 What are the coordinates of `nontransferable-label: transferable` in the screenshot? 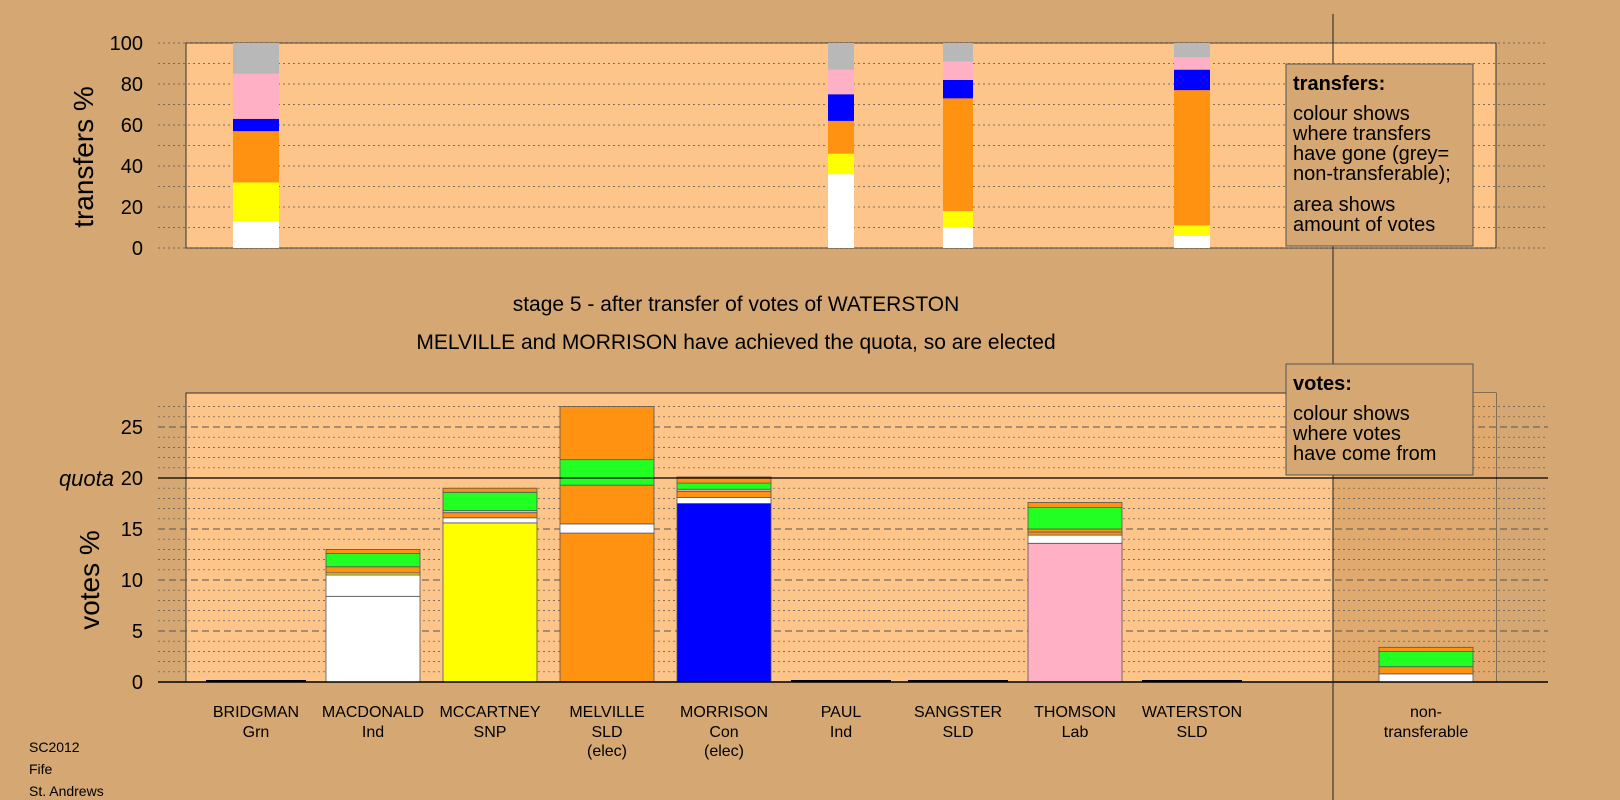 It's located at (1426, 732).